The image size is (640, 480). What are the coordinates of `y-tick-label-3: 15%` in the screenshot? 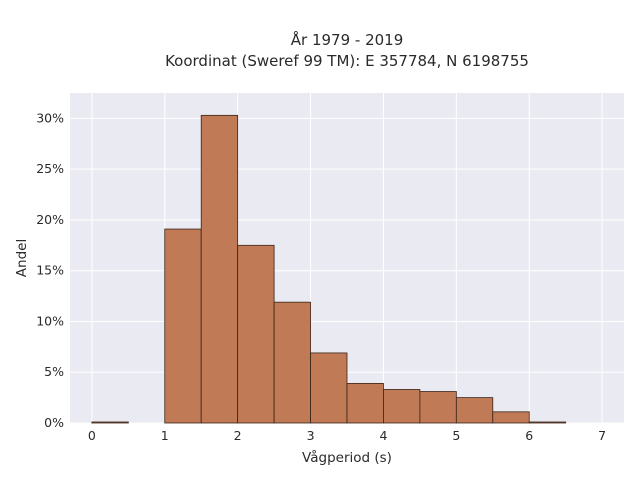 It's located at (50, 270).